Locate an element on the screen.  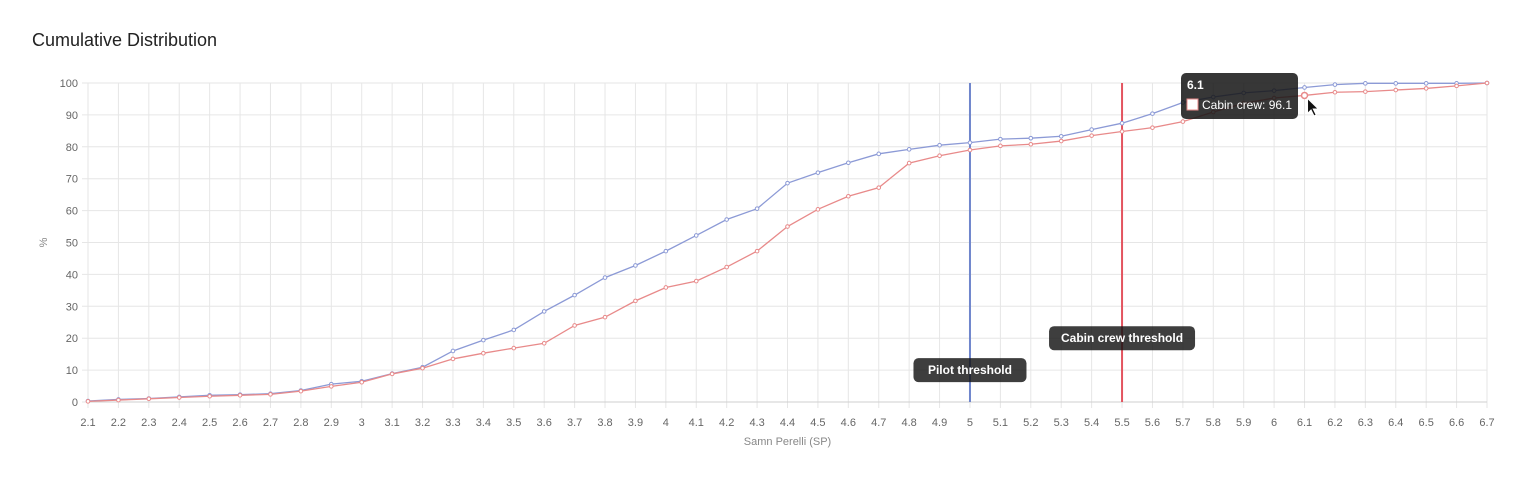
x-tick-label: 4 is located at coordinates (666, 423).